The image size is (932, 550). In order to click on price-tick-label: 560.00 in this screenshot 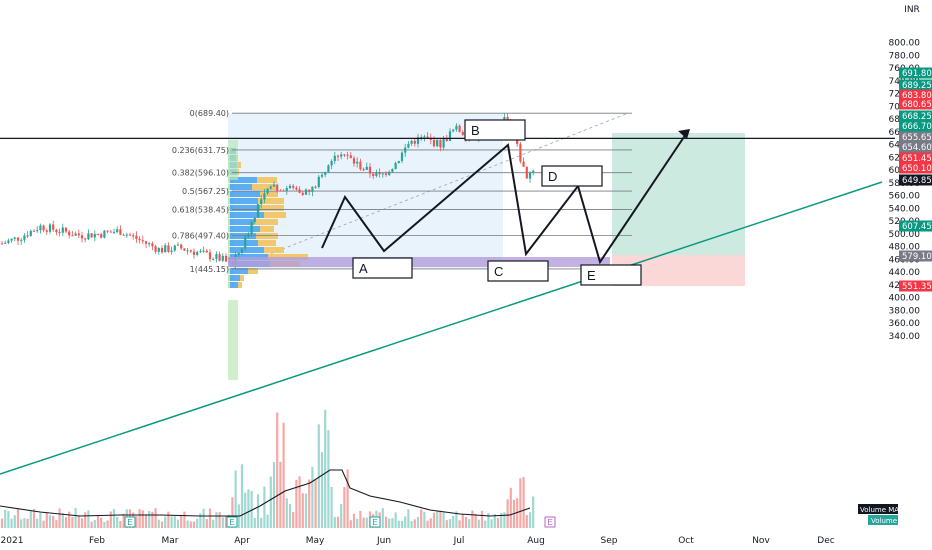, I will do `click(905, 197)`.